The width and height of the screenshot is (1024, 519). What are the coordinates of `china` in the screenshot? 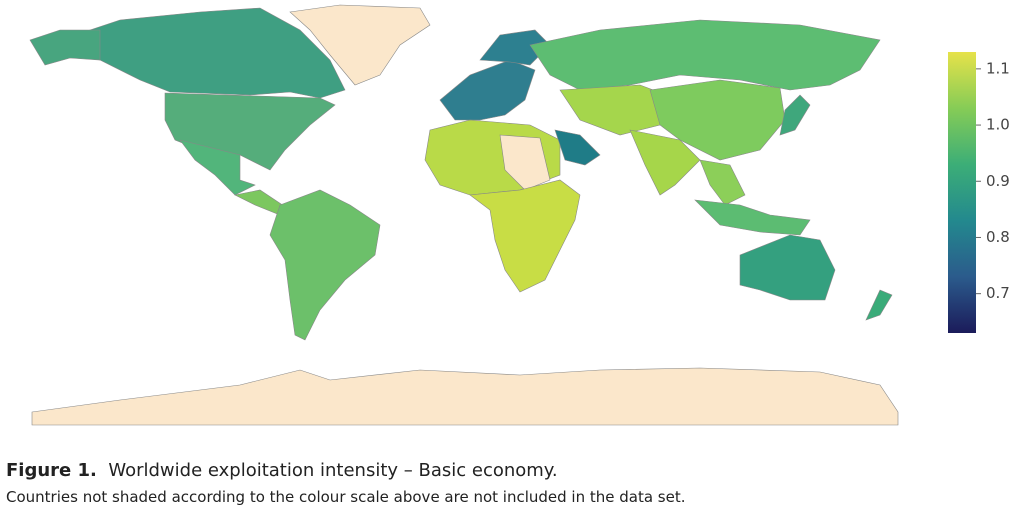 It's located at (717, 120).